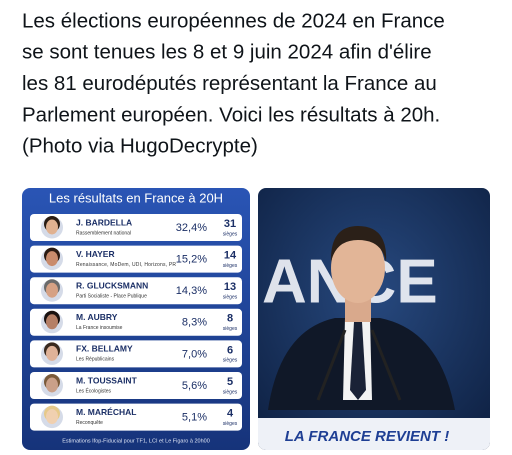 The image size is (512, 455). I want to click on party-name: Les Républicains, so click(95, 360).